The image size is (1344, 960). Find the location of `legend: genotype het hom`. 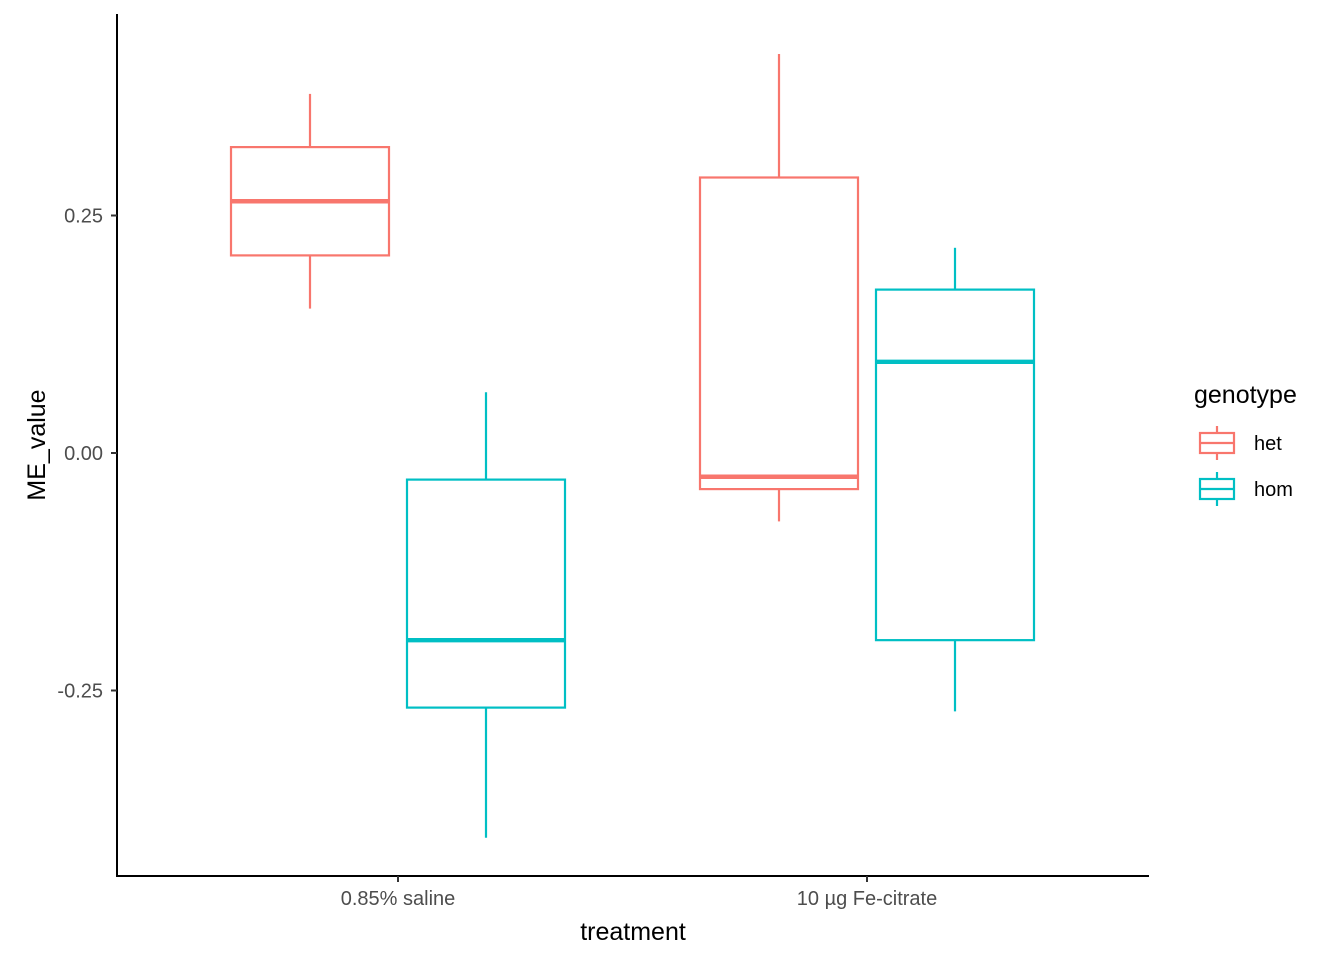

legend: genotype het hom is located at coordinates (1245, 443).